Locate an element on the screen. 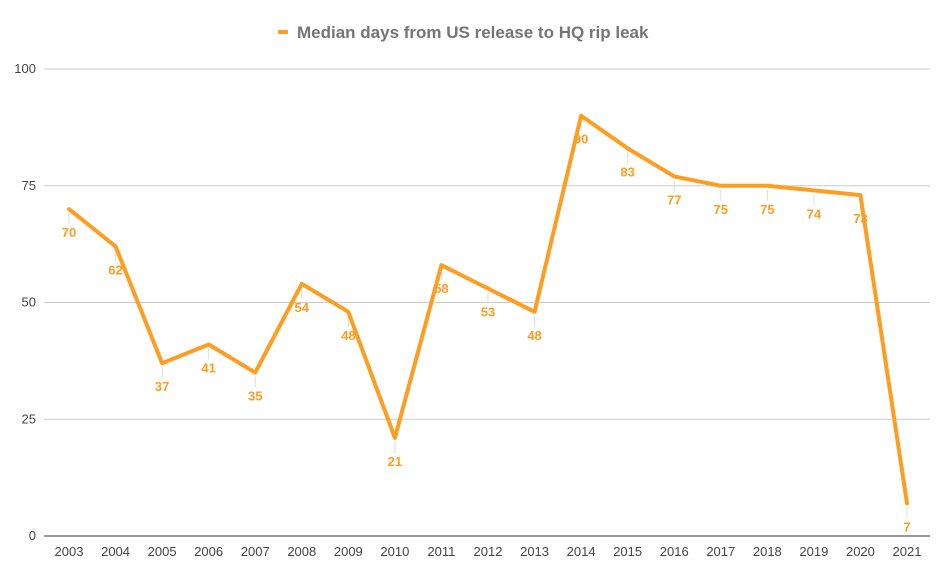 This screenshot has height=581, width=949. data-label-2019: 74 is located at coordinates (814, 213).